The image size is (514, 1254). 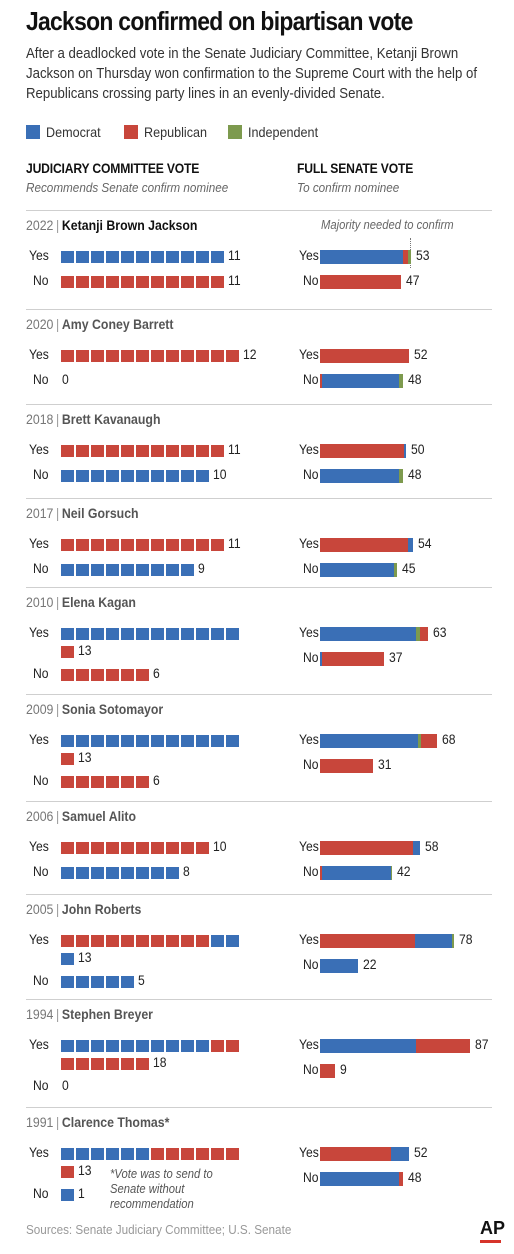 I want to click on legend-label-independent: Independent, so click(x=283, y=132).